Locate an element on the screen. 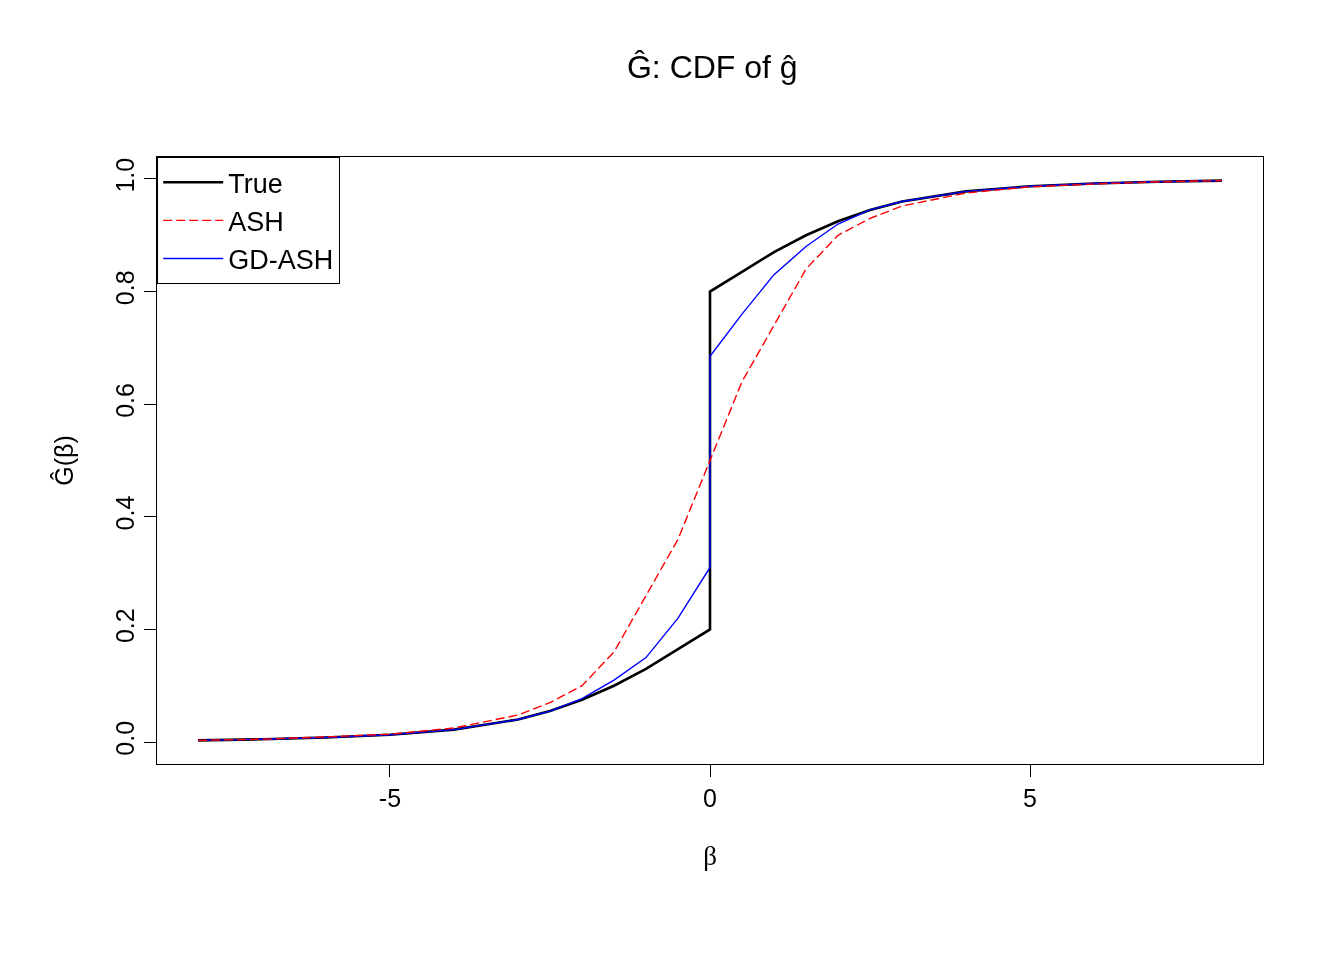 This screenshot has height=960, width=1344. y-tick-label: 0.0 is located at coordinates (124, 738).